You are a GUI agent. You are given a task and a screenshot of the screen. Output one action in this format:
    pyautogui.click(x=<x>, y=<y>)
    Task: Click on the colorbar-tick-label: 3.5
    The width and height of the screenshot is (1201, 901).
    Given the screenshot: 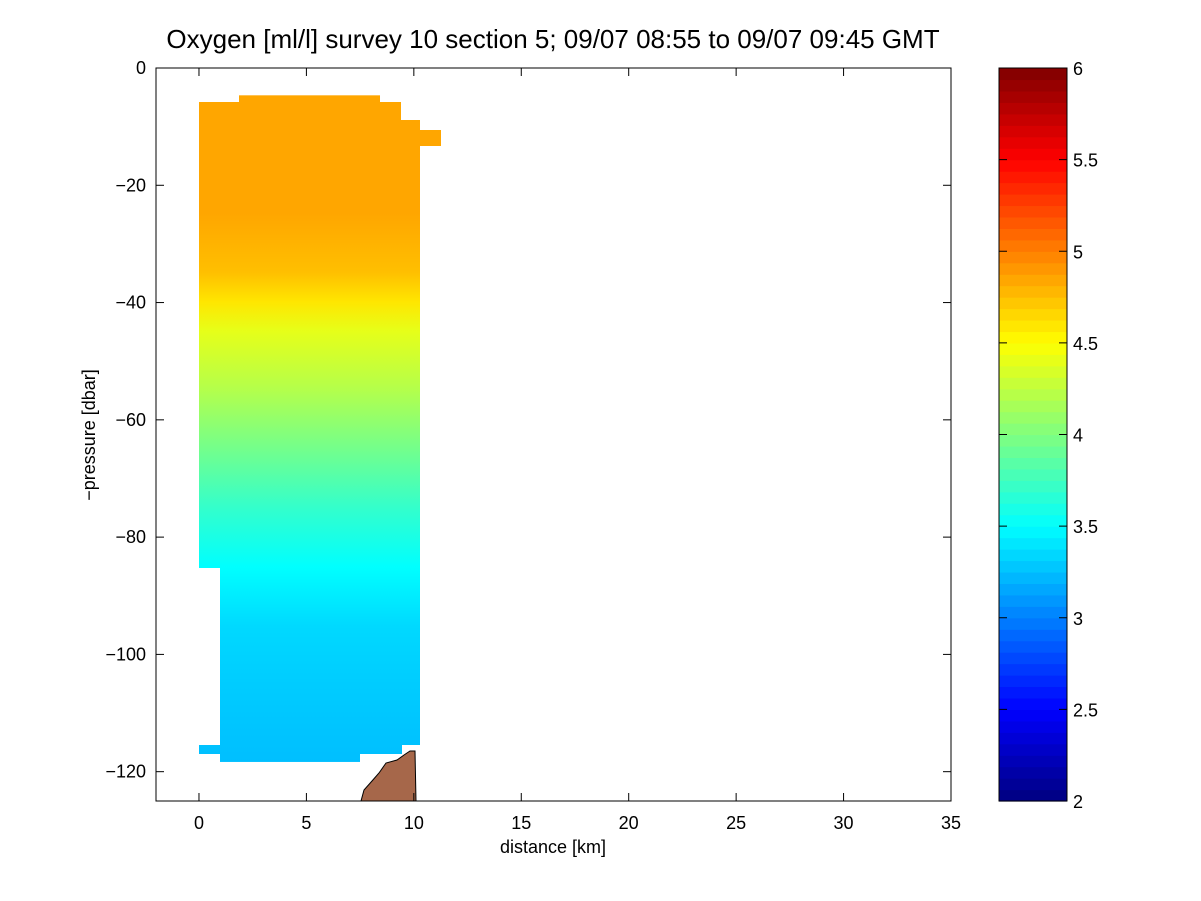 What is the action you would take?
    pyautogui.click(x=1085, y=527)
    